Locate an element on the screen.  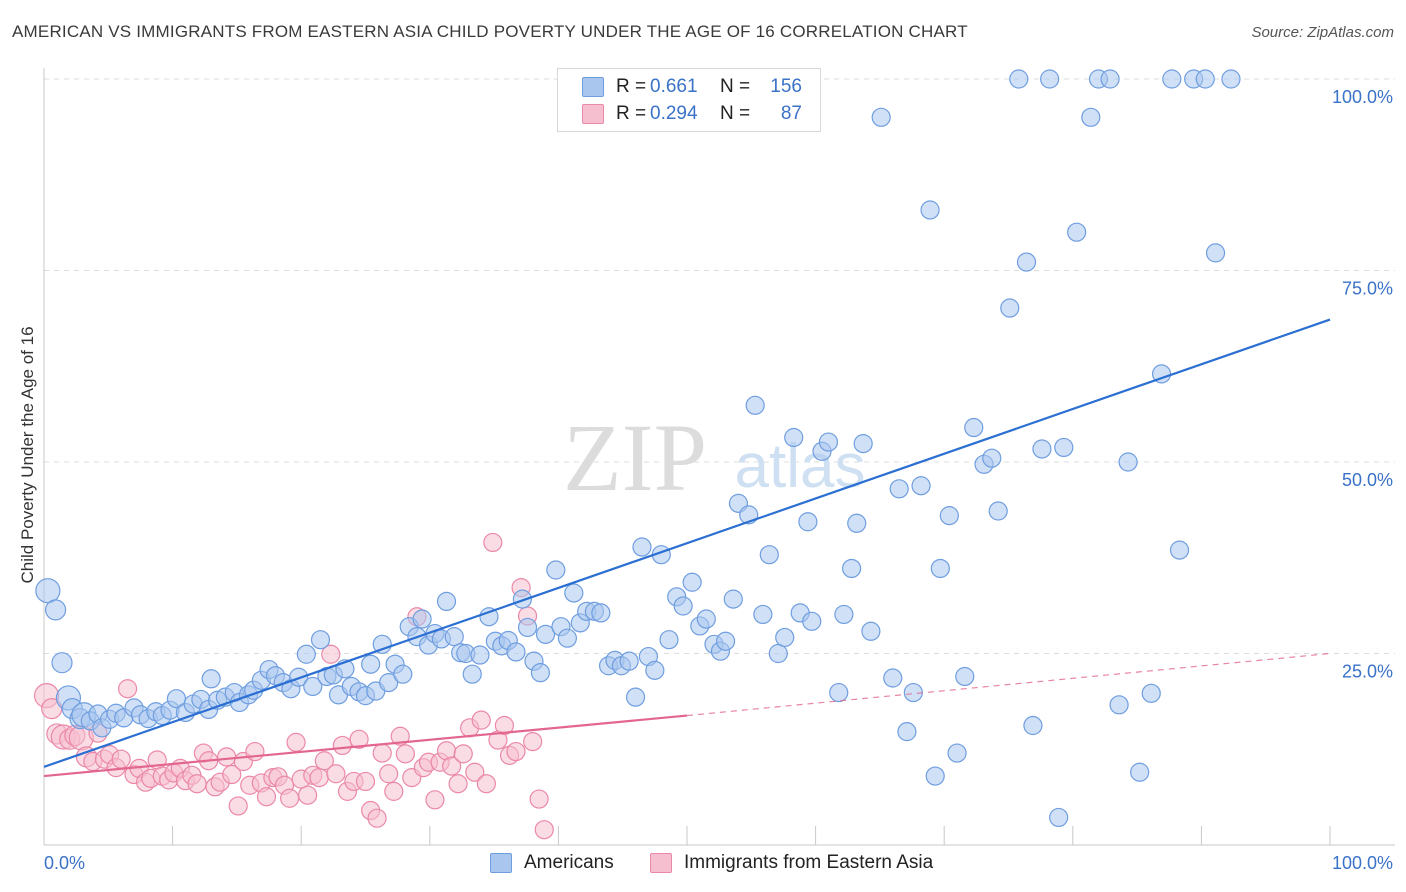
legend-item-americans: Americans is located at coordinates (552, 863).